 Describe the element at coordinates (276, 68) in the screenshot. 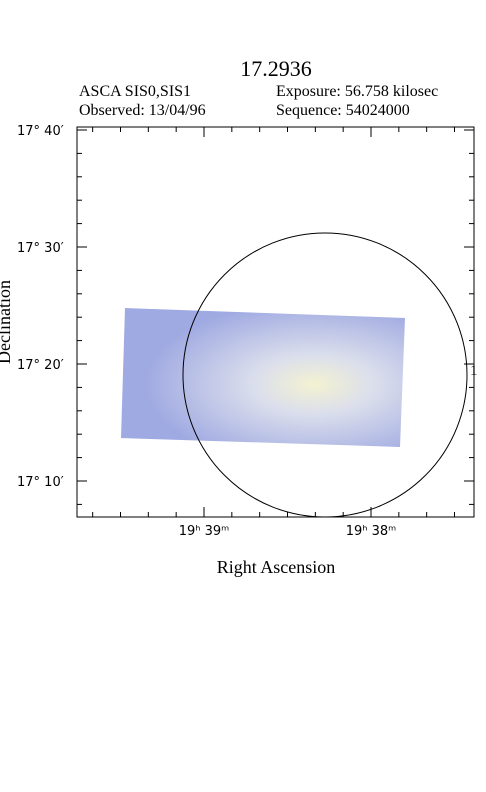

I see `title: 17.2936` at that location.